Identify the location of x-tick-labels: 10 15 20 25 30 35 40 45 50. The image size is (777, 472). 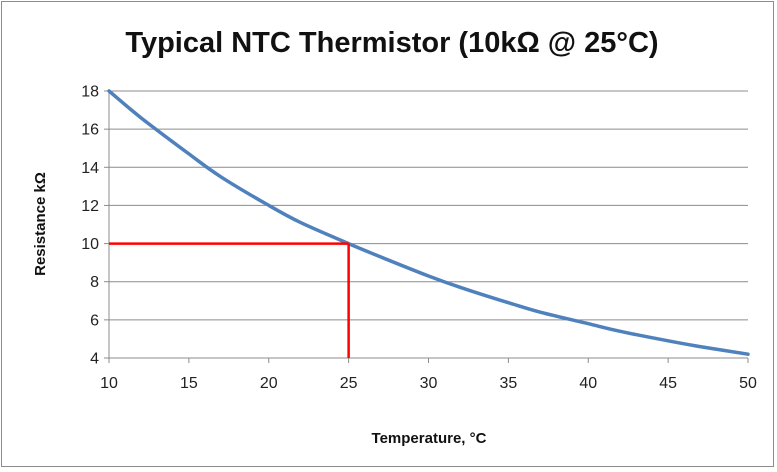
(428, 383).